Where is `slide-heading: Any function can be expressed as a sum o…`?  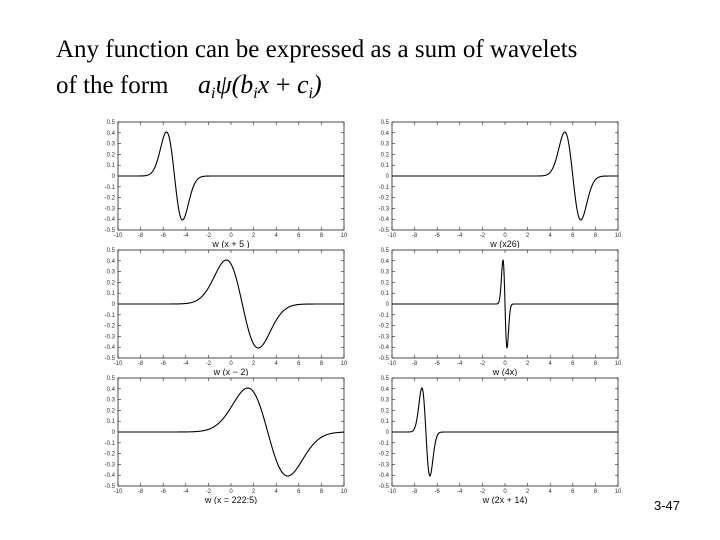
slide-heading: Any function can be expressed as a sum o… is located at coordinates (316, 68).